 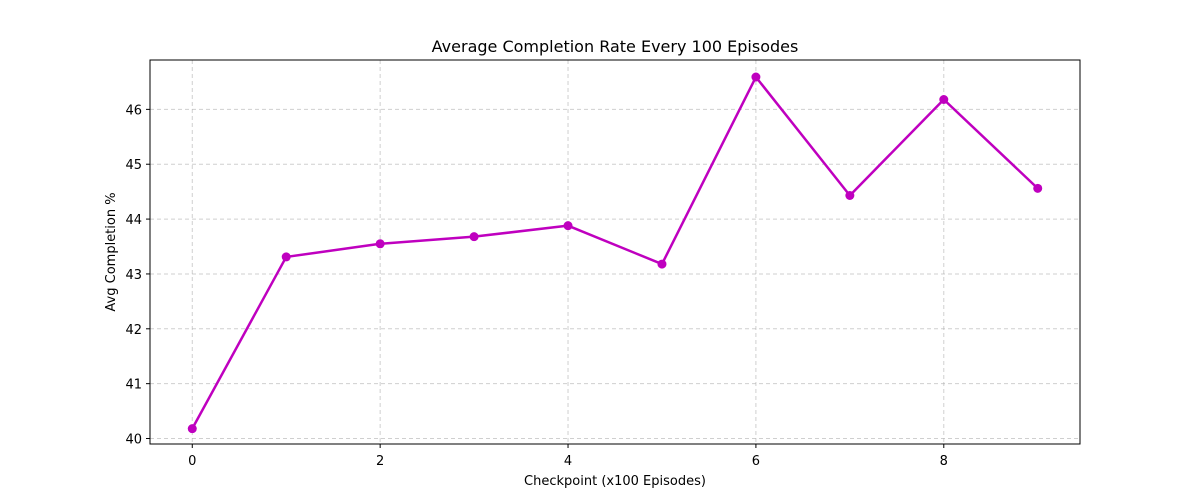 I want to click on y-axis-label: Avg Completion %, so click(x=111, y=251).